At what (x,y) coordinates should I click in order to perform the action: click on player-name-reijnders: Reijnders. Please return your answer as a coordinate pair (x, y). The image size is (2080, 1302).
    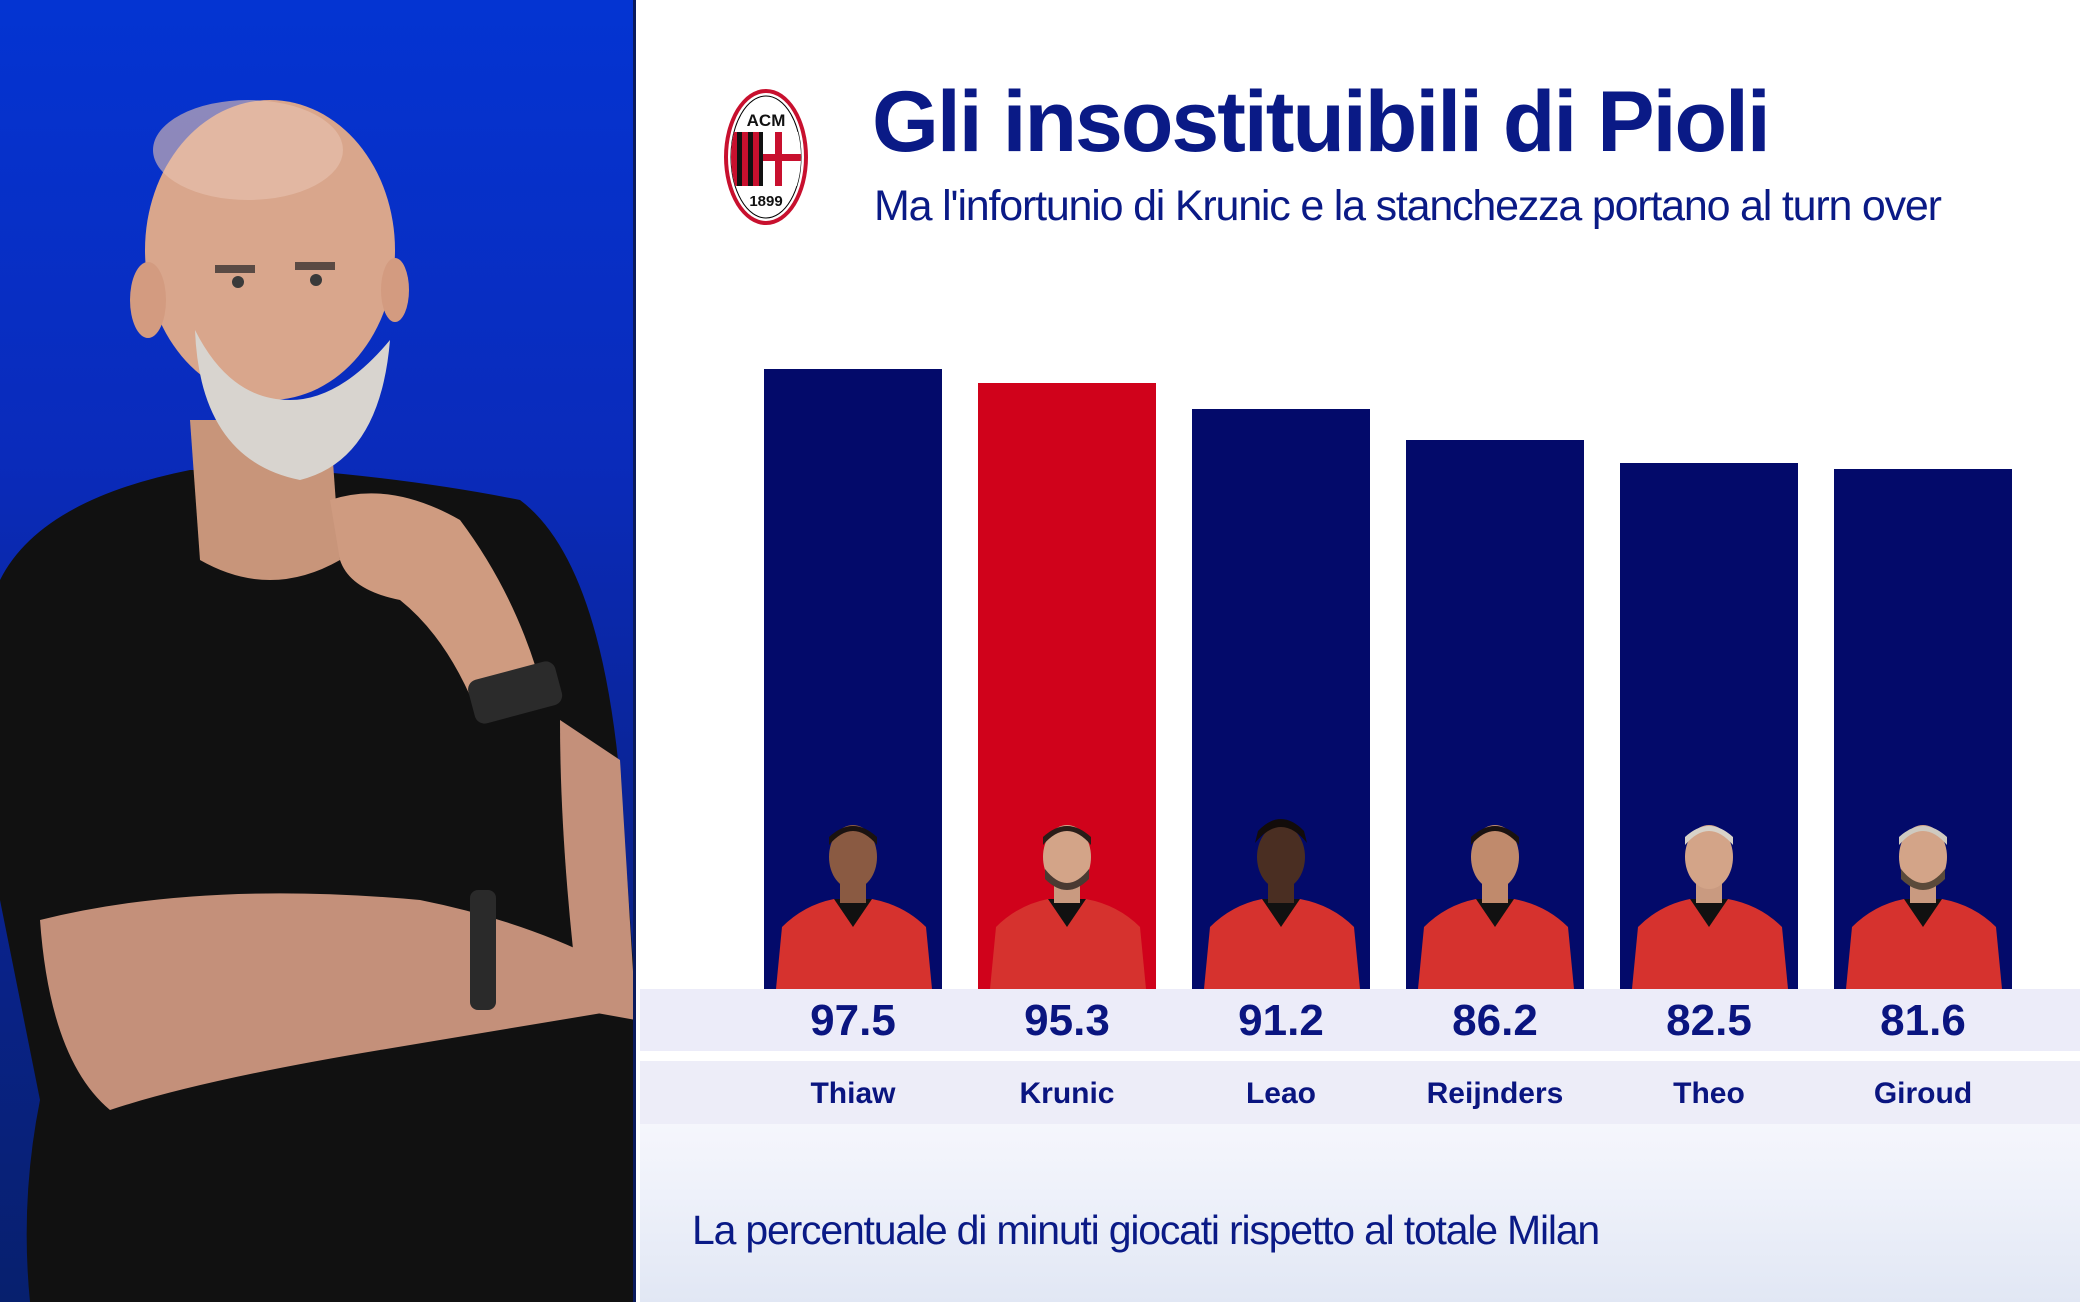
    Looking at the image, I should click on (1495, 1093).